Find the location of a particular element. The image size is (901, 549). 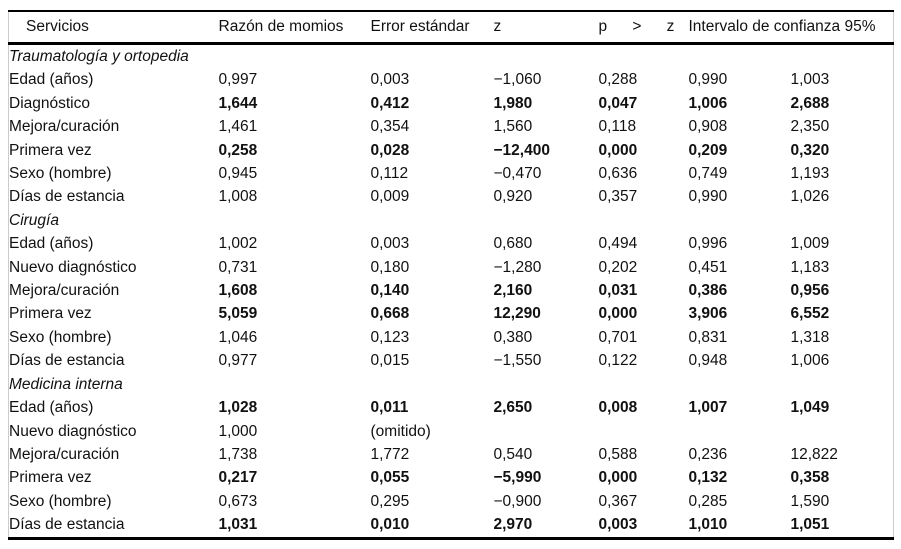

cell-ci-upper is located at coordinates (842, 431).